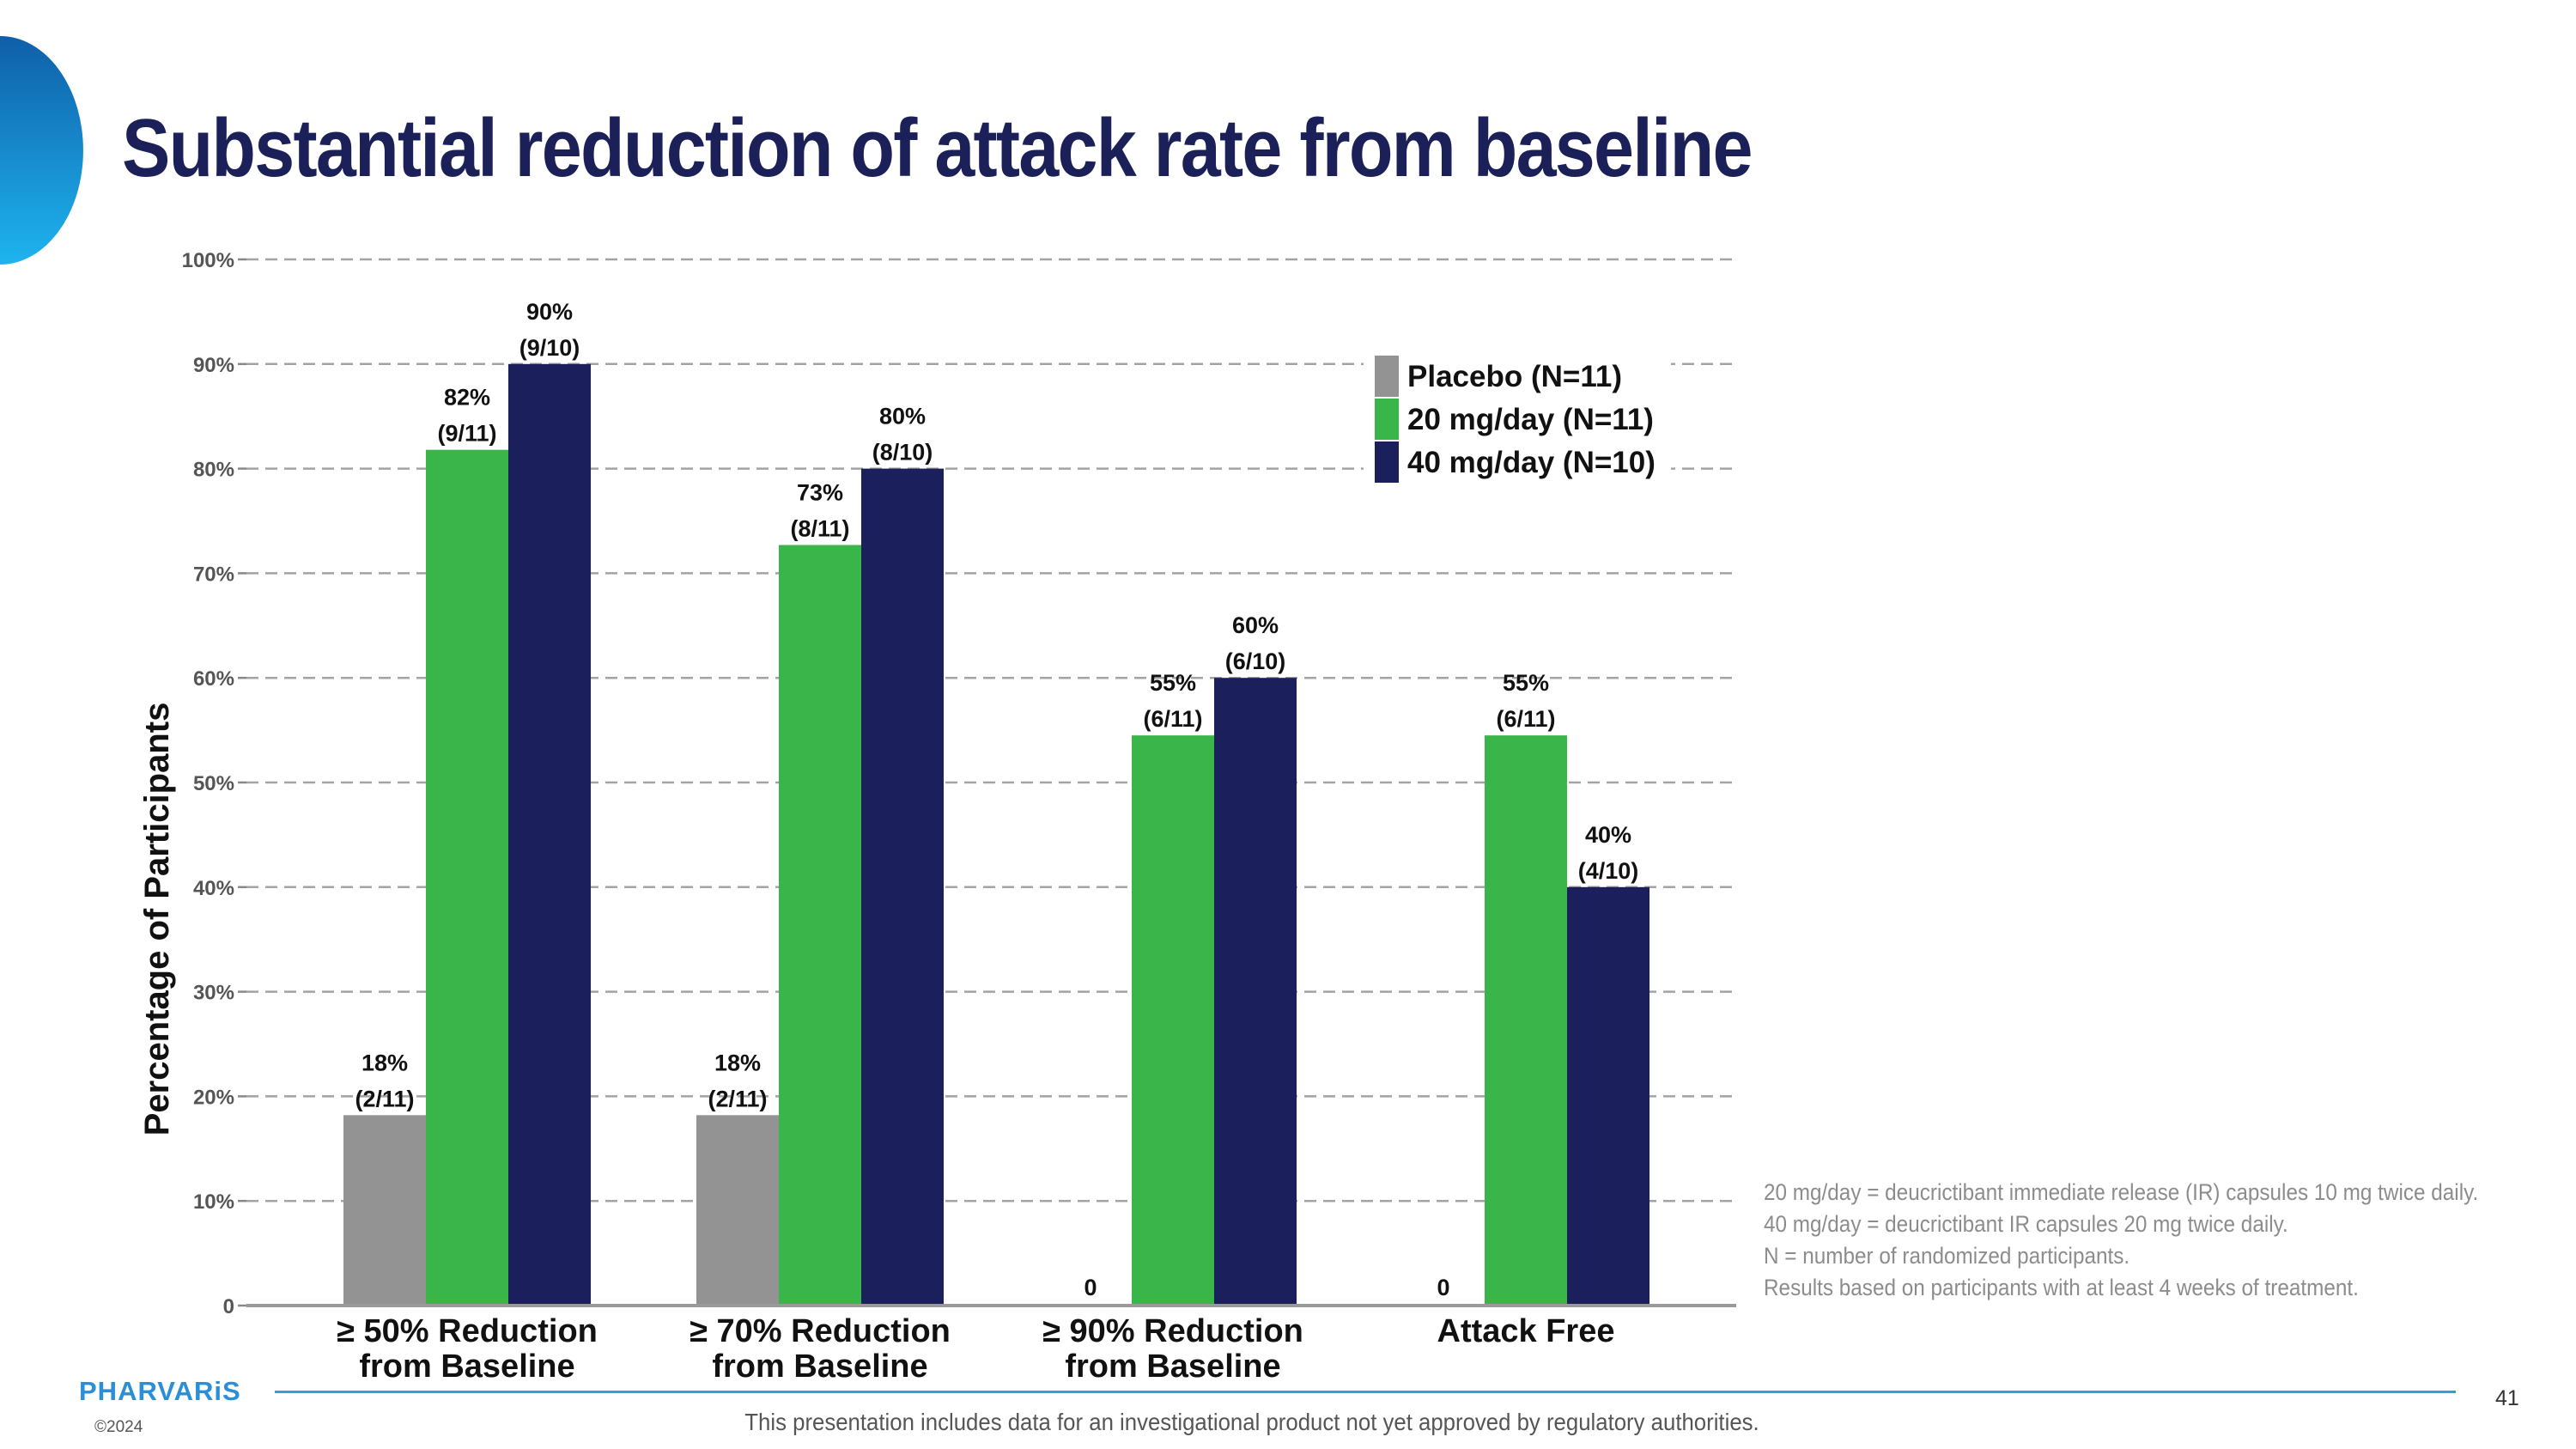 The height and width of the screenshot is (1449, 2576). What do you see at coordinates (550, 312) in the screenshot?
I see `data-label: 90%` at bounding box center [550, 312].